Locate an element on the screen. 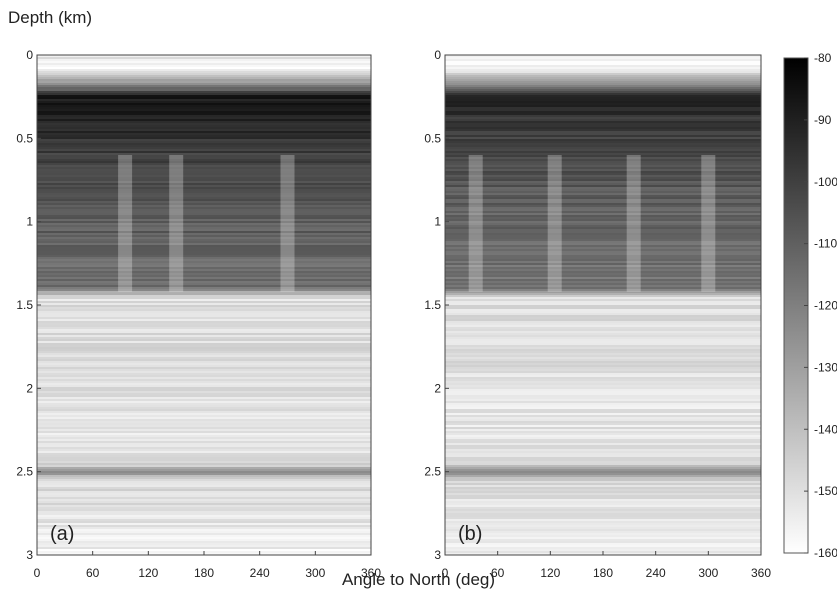 This screenshot has height=596, width=837. colorbar-tick-label: -150 is located at coordinates (825, 491).